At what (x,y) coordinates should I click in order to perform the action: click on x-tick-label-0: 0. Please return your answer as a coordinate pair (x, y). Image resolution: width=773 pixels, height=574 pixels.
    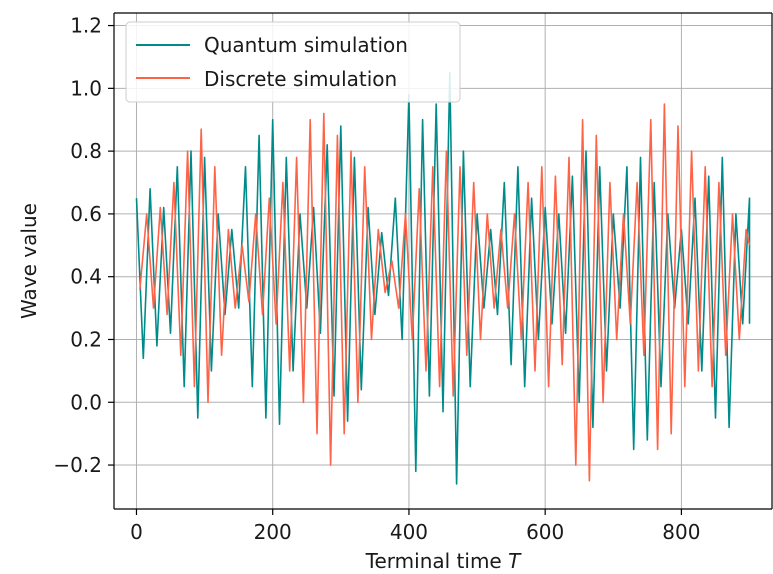
    Looking at the image, I should click on (136, 532).